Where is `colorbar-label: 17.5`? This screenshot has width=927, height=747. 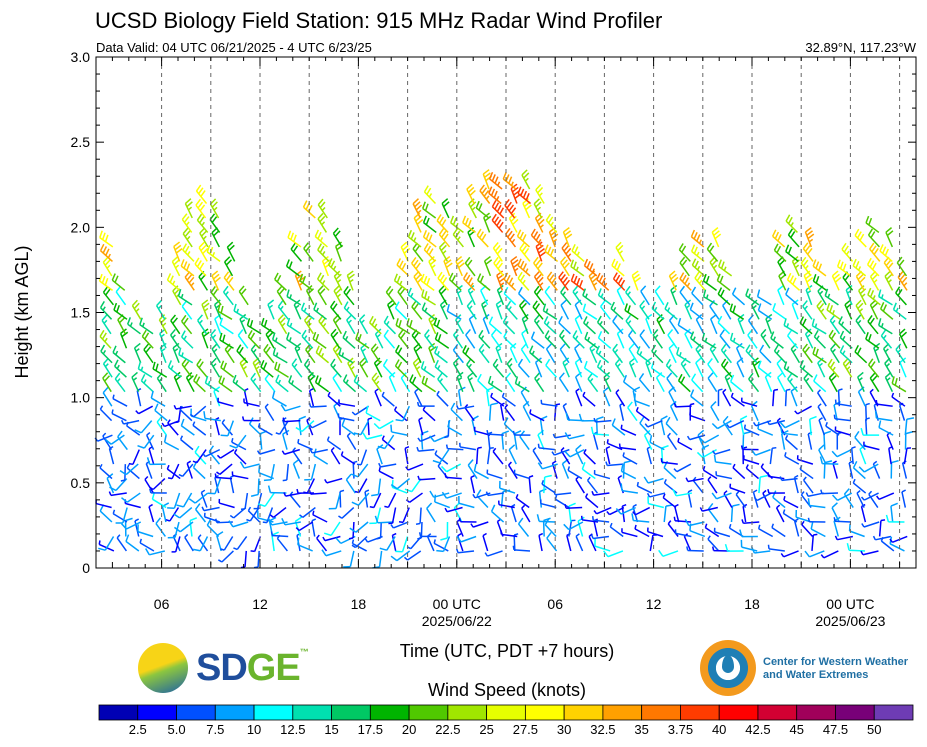 colorbar-label: 17.5 is located at coordinates (370, 729).